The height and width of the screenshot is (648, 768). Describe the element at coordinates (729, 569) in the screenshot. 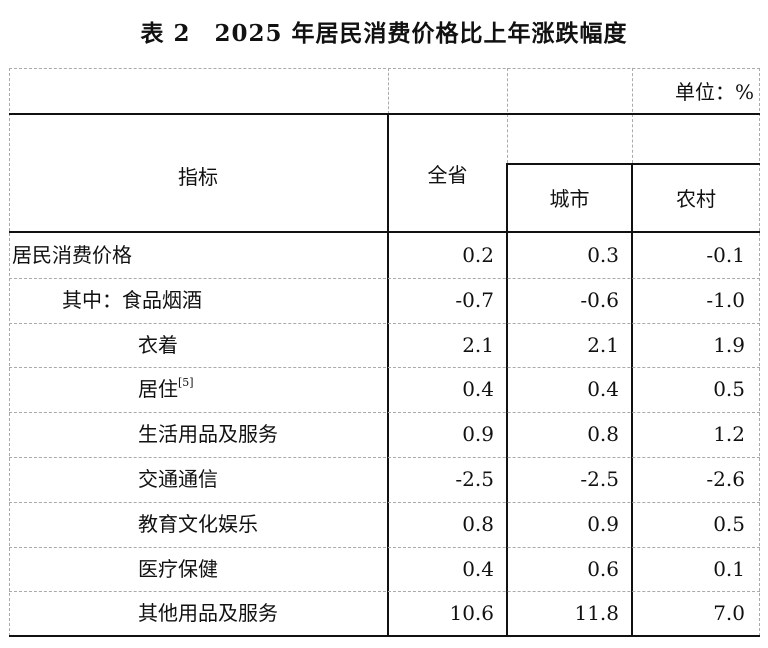

I see `rural-value: 0.1` at that location.